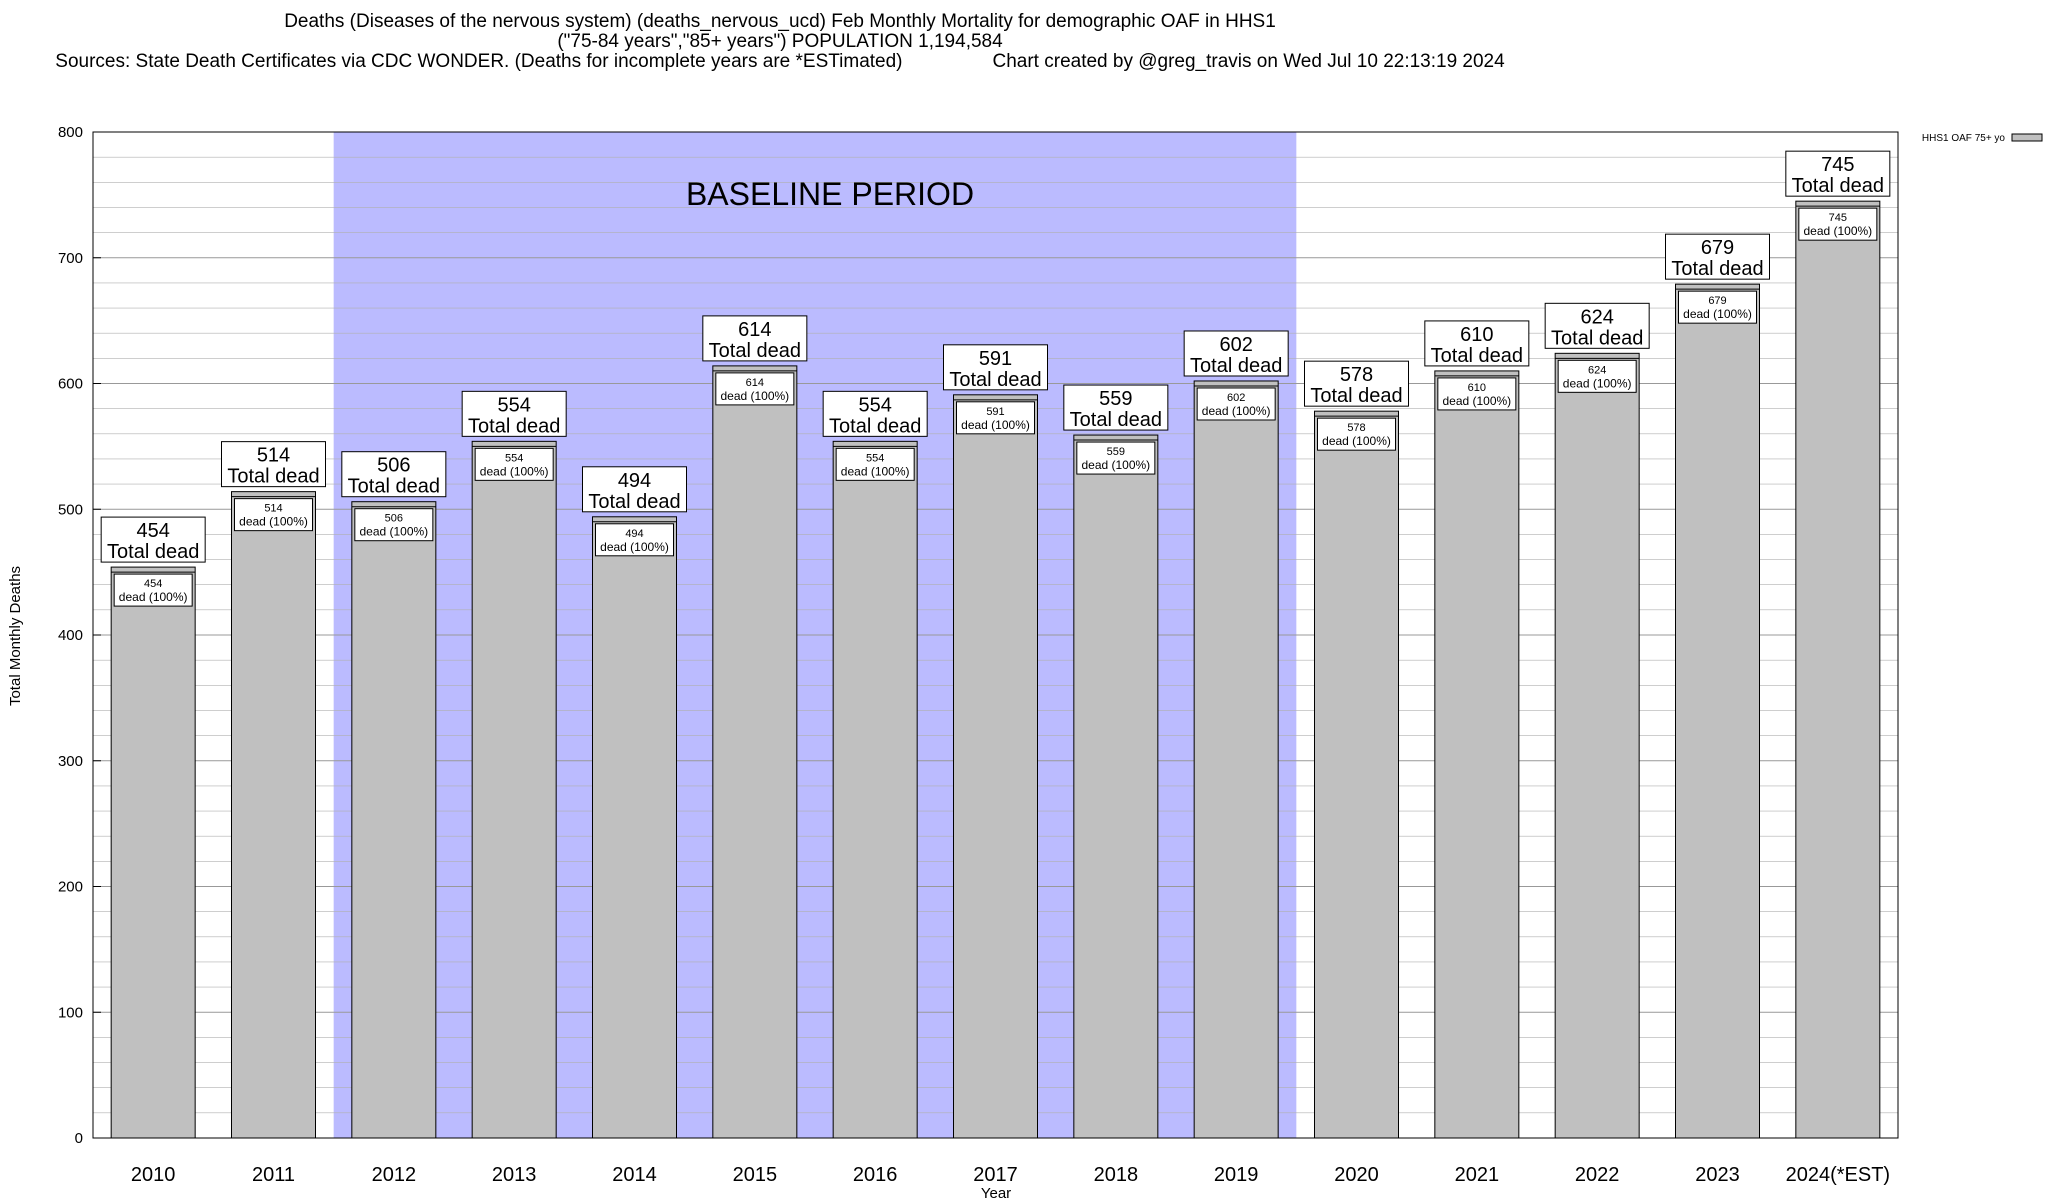 Image resolution: width=2048 pixels, height=1200 pixels. Describe the element at coordinates (996, 1192) in the screenshot. I see `x-axis-label: Year` at that location.